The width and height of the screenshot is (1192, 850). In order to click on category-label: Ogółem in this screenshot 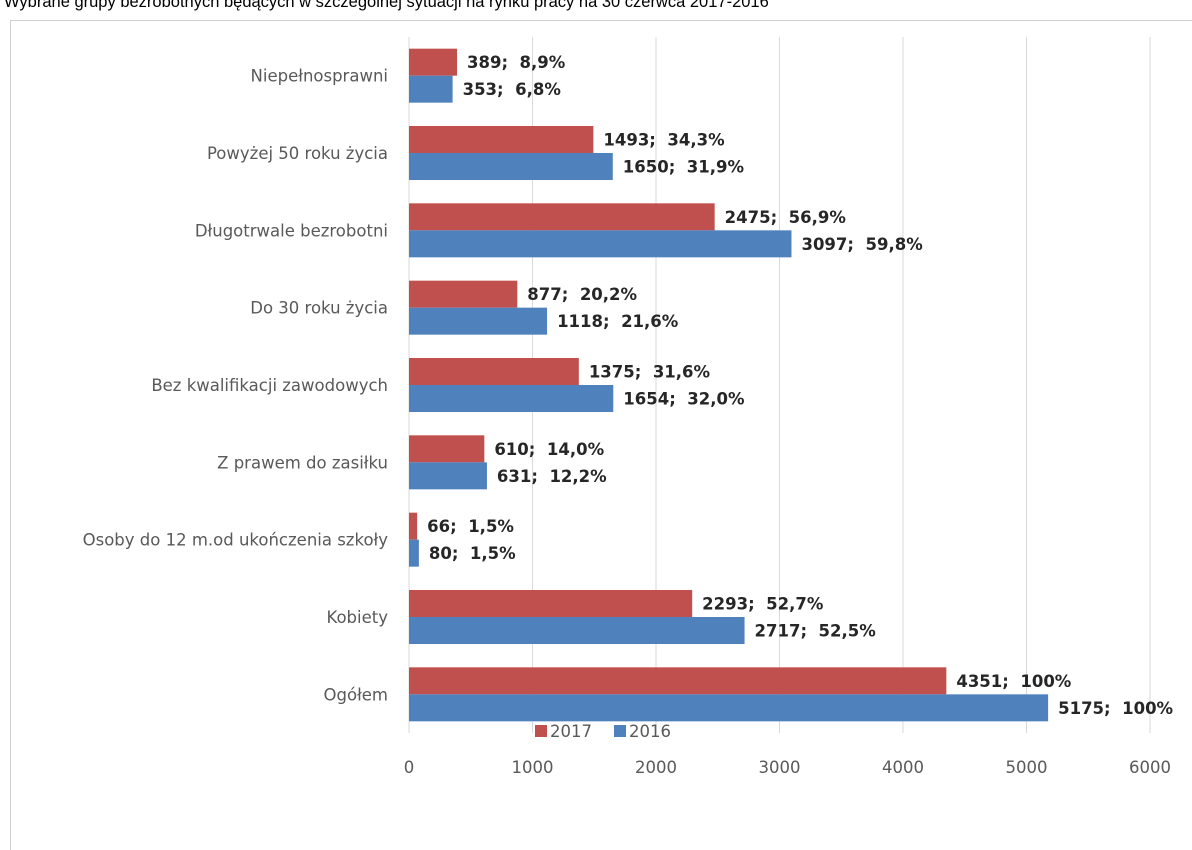, I will do `click(356, 694)`.